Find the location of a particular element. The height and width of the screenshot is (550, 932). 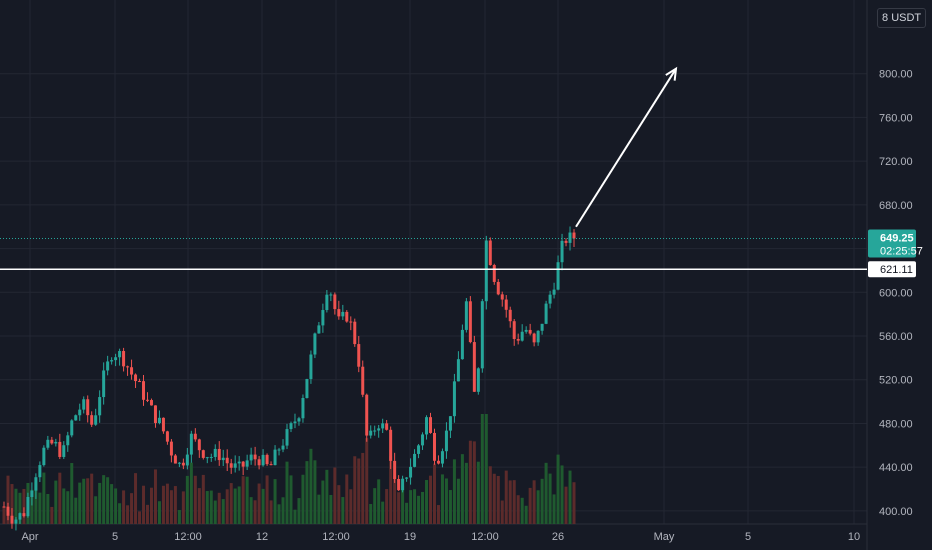

y-tick-label: 560.00 is located at coordinates (896, 337).